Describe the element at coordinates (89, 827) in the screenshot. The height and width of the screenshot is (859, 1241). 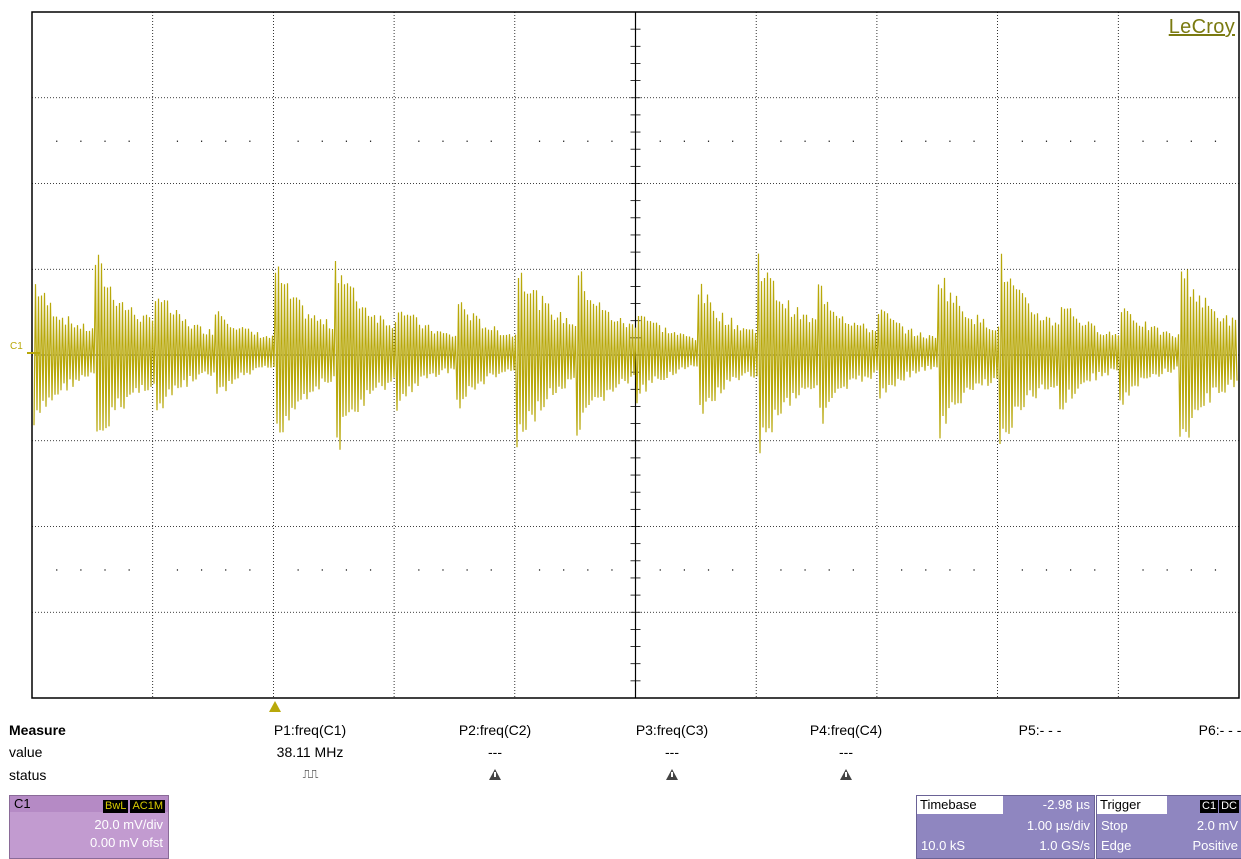
I see `c1-channel-panel: C1 BwL AC1M 20.0 mV/div 0.00 mV ofst` at that location.